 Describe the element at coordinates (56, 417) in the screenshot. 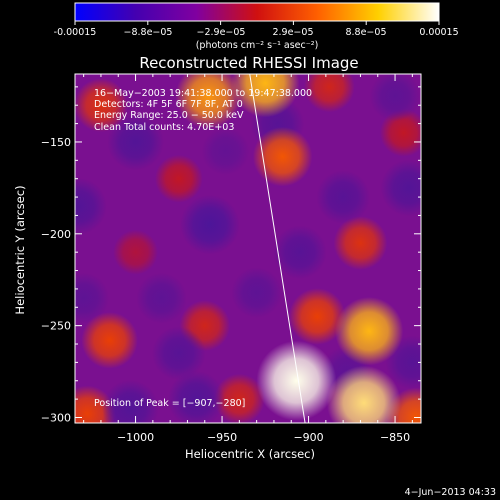

I see `y-tick-label: −300` at that location.